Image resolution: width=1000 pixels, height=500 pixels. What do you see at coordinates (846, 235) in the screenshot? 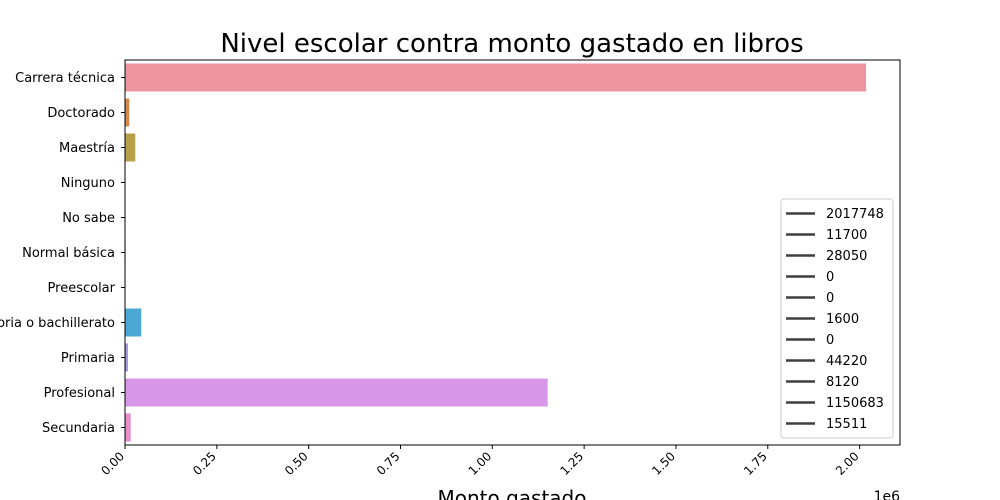
I see `legend-label: 11700` at bounding box center [846, 235].